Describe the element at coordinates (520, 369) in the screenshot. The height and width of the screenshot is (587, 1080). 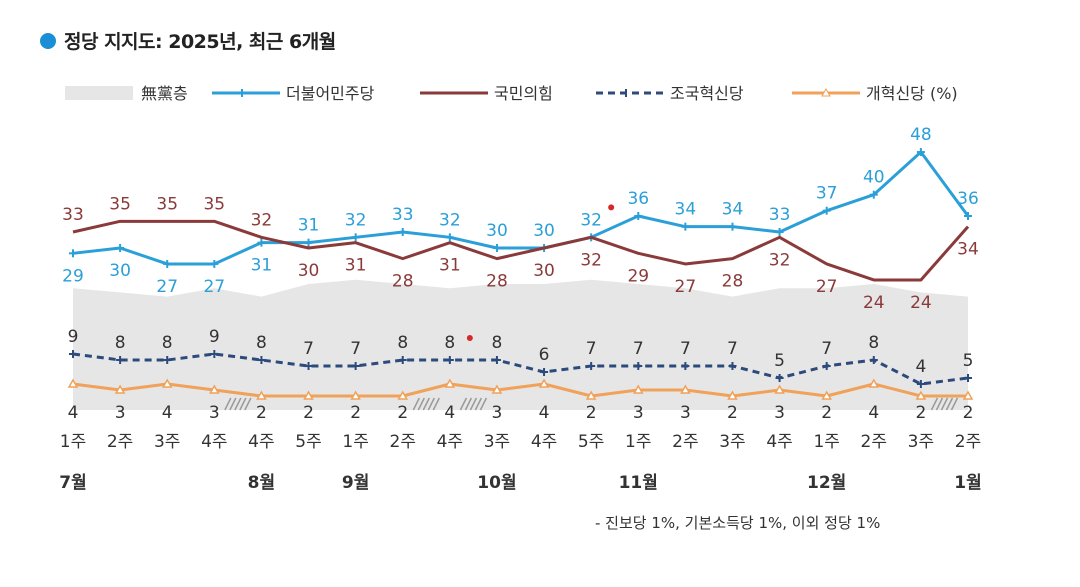
I see `rebuild-line` at that location.